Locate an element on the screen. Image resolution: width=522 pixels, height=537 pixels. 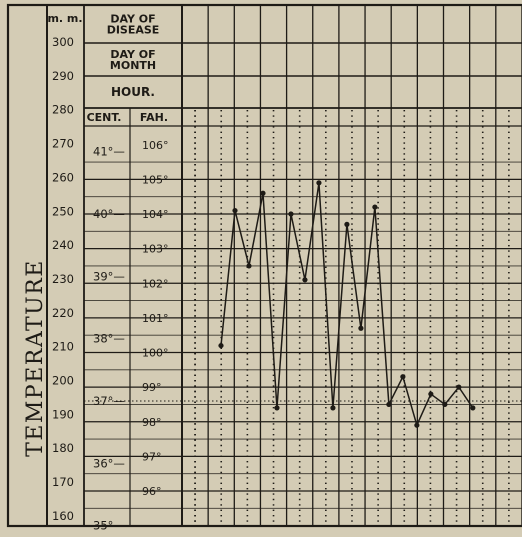
mm-scale-header: m. m. is located at coordinates (64, 18).